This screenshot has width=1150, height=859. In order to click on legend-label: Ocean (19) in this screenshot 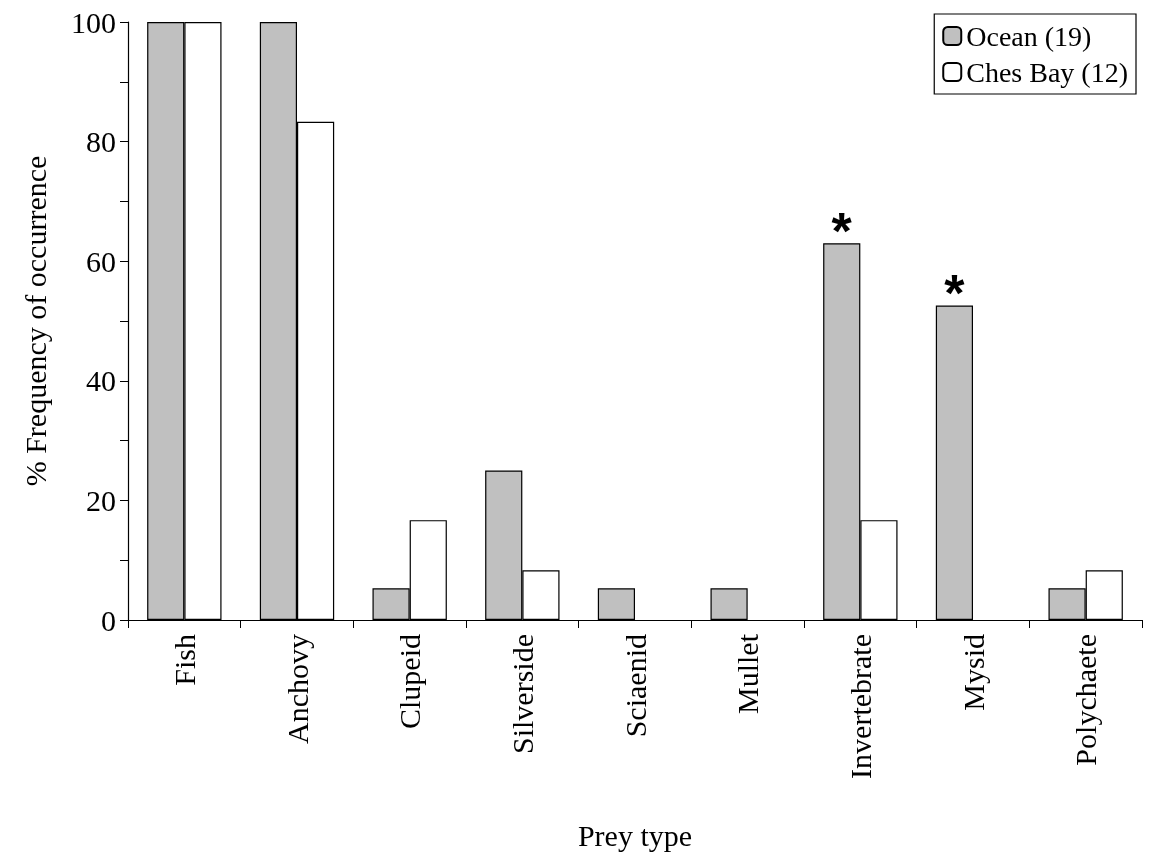, I will do `click(1029, 36)`.